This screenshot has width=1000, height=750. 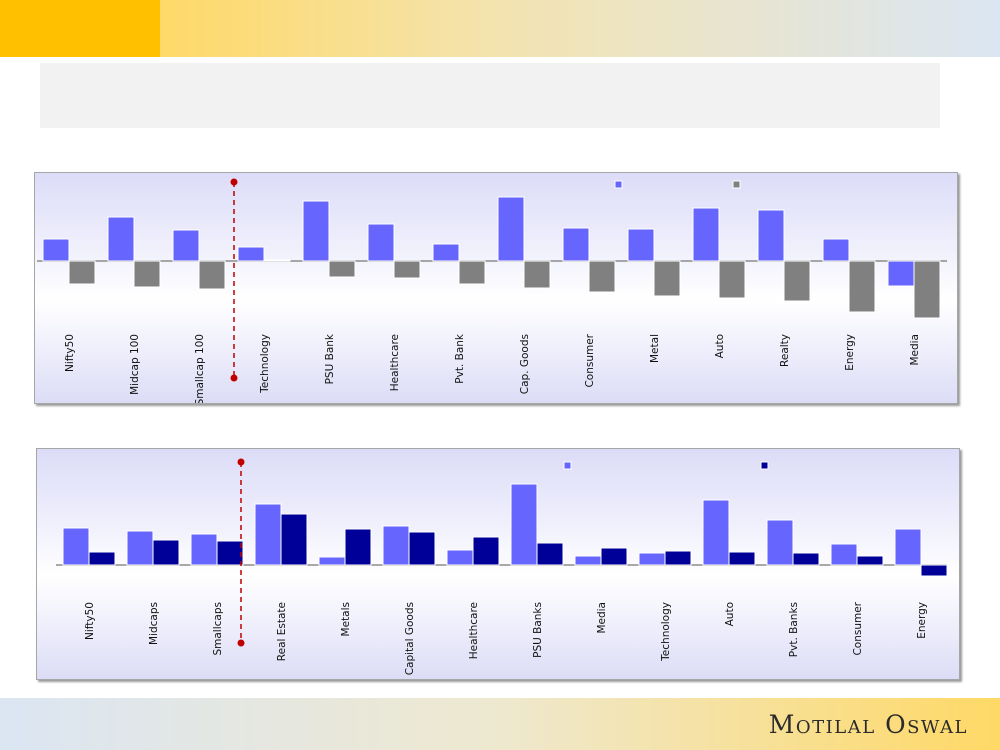 What do you see at coordinates (80, 28) in the screenshot?
I see `header-accent-block` at bounding box center [80, 28].